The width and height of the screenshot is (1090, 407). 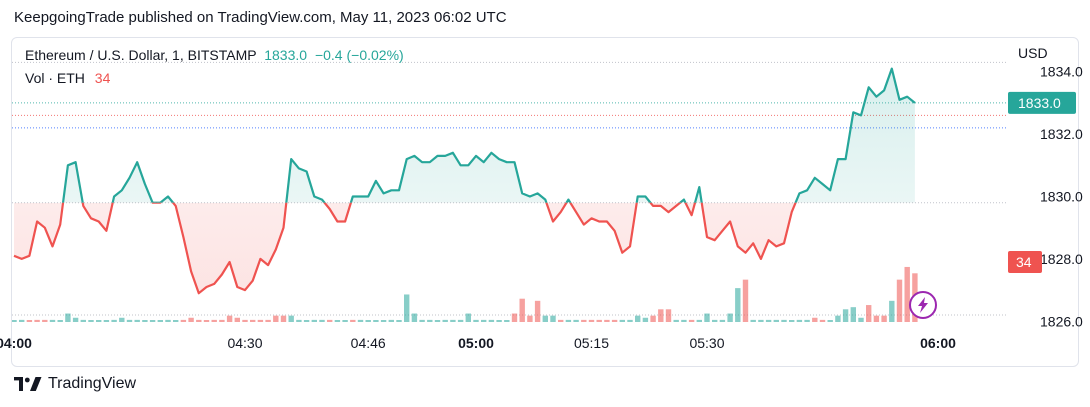 What do you see at coordinates (1061, 259) in the screenshot?
I see `y-tick-label: 1828.0` at bounding box center [1061, 259].